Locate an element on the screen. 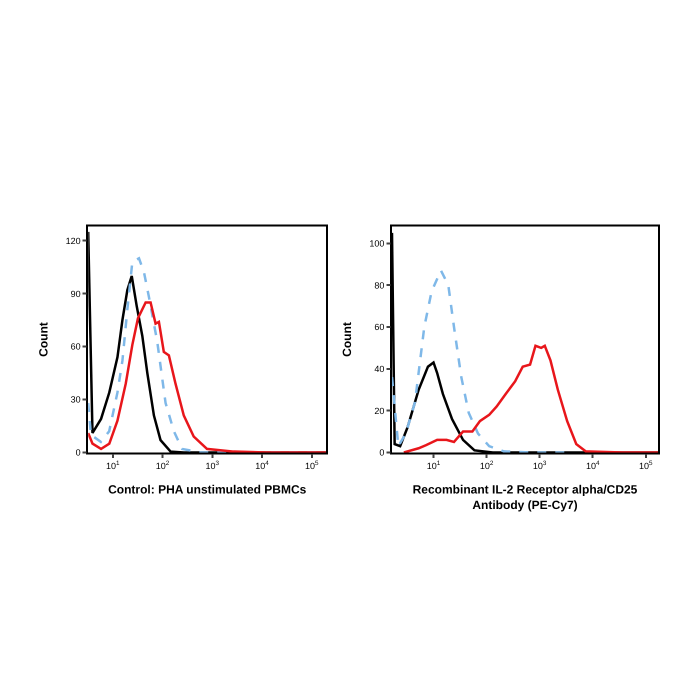 The width and height of the screenshot is (700, 700). y-tick-label: 80 is located at coordinates (379, 285).